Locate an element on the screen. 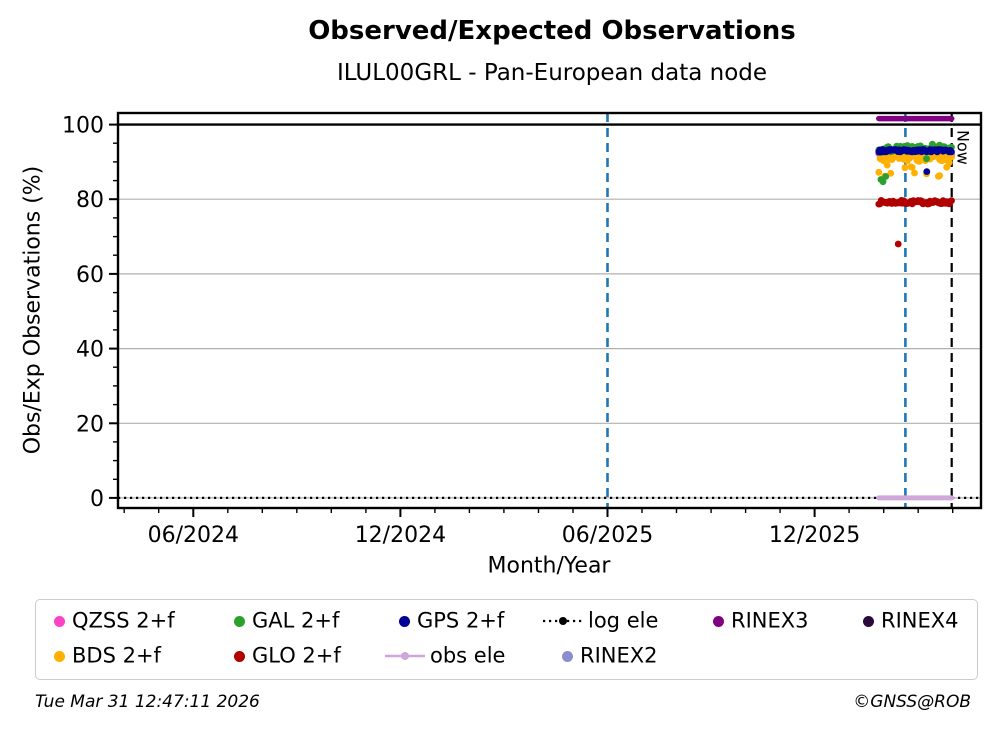 The width and height of the screenshot is (1008, 734). x-tick-label: 06/2024 is located at coordinates (193, 535).